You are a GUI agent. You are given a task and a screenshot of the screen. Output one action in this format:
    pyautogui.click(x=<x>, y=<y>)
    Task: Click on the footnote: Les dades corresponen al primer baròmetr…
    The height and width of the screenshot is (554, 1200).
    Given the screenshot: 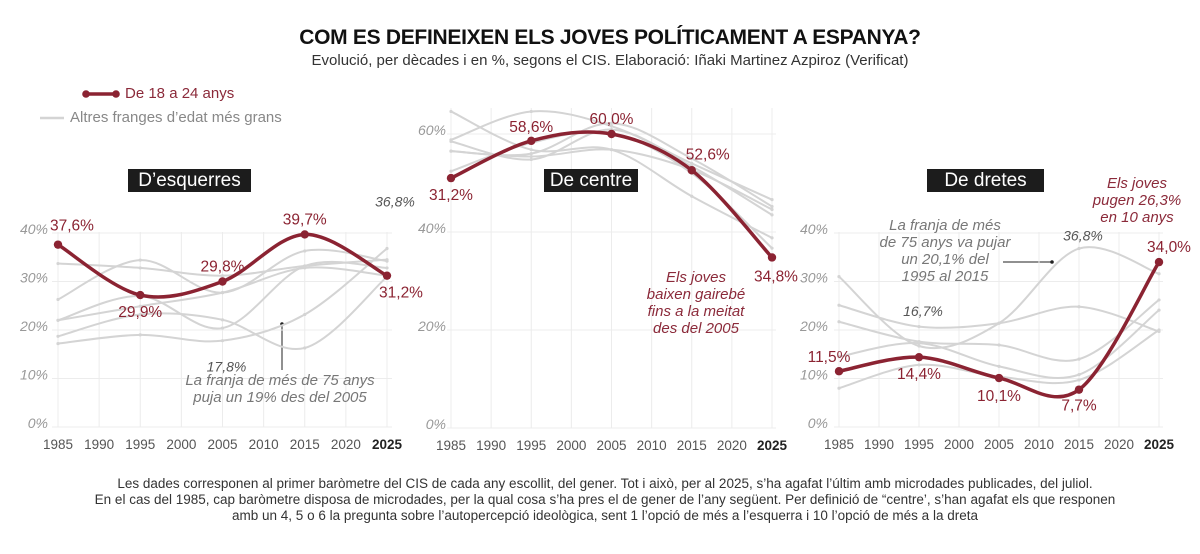 What is the action you would take?
    pyautogui.click(x=600, y=500)
    